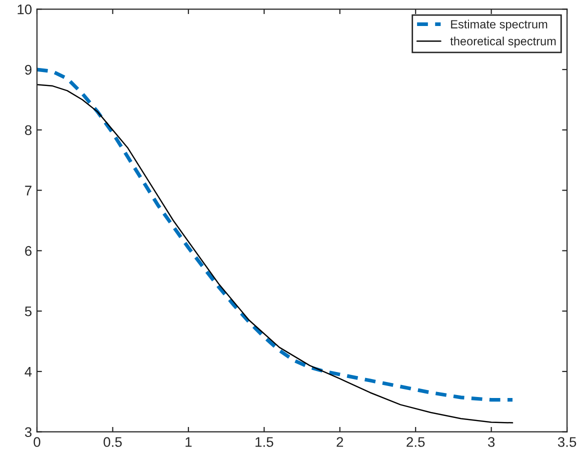 Image resolution: width=587 pixels, height=457 pixels. Describe the element at coordinates (28, 311) in the screenshot. I see `y-tick-label: 5` at that location.